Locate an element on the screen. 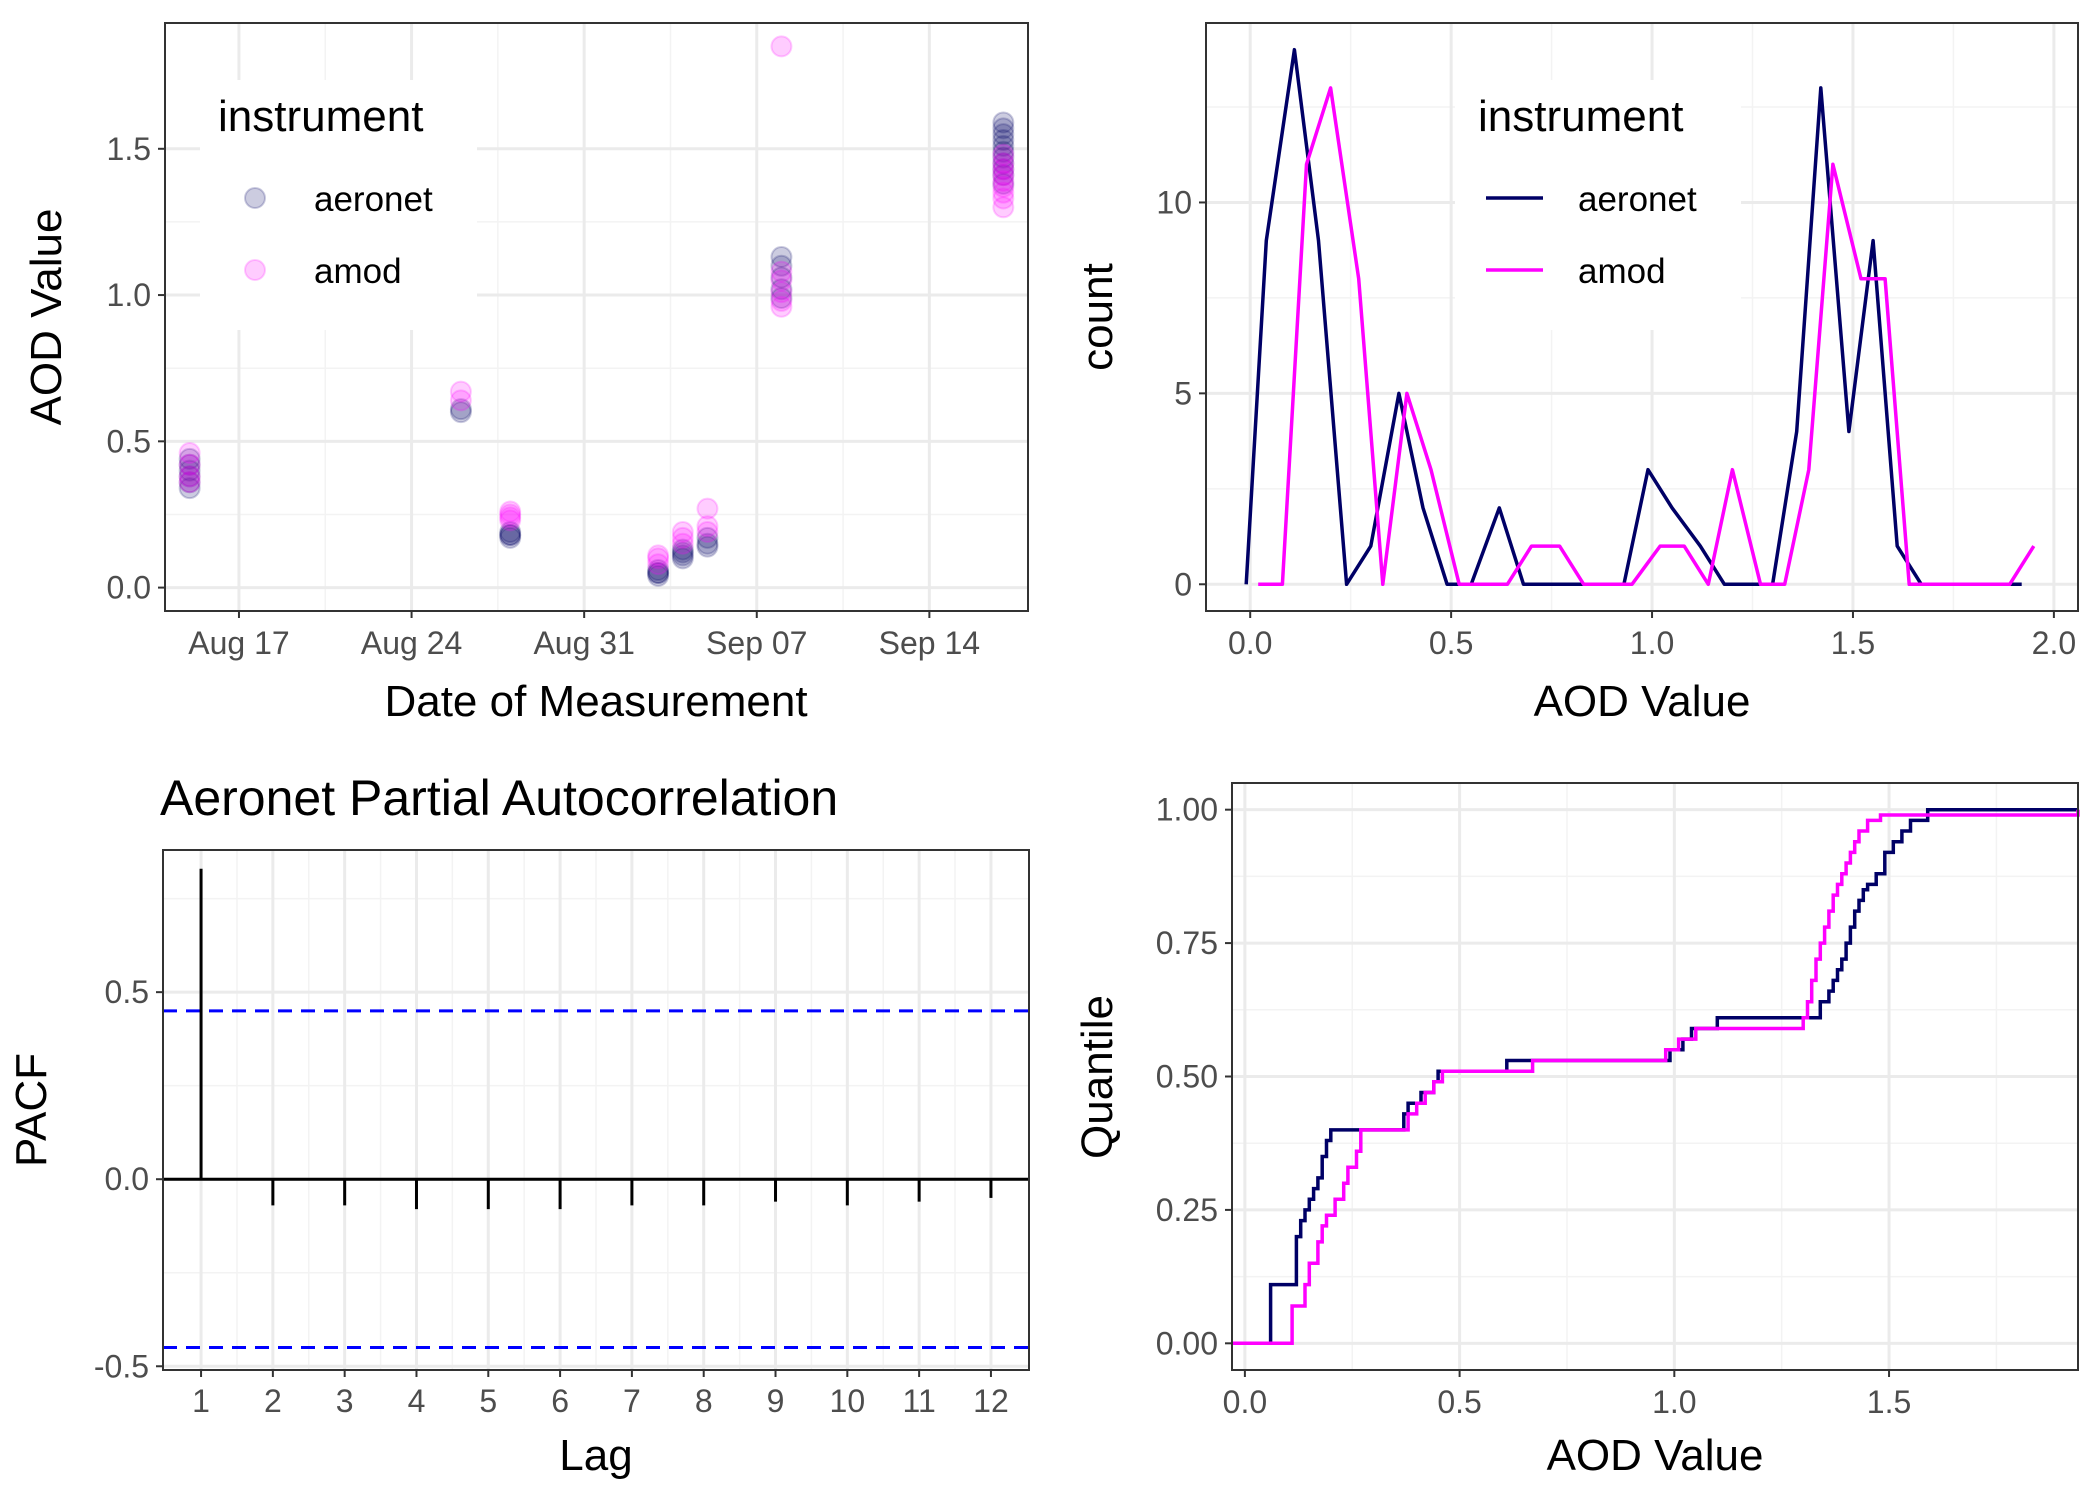 This screenshot has height=1499, width=2099. histogram-legend-label-amod: amod is located at coordinates (1622, 271).